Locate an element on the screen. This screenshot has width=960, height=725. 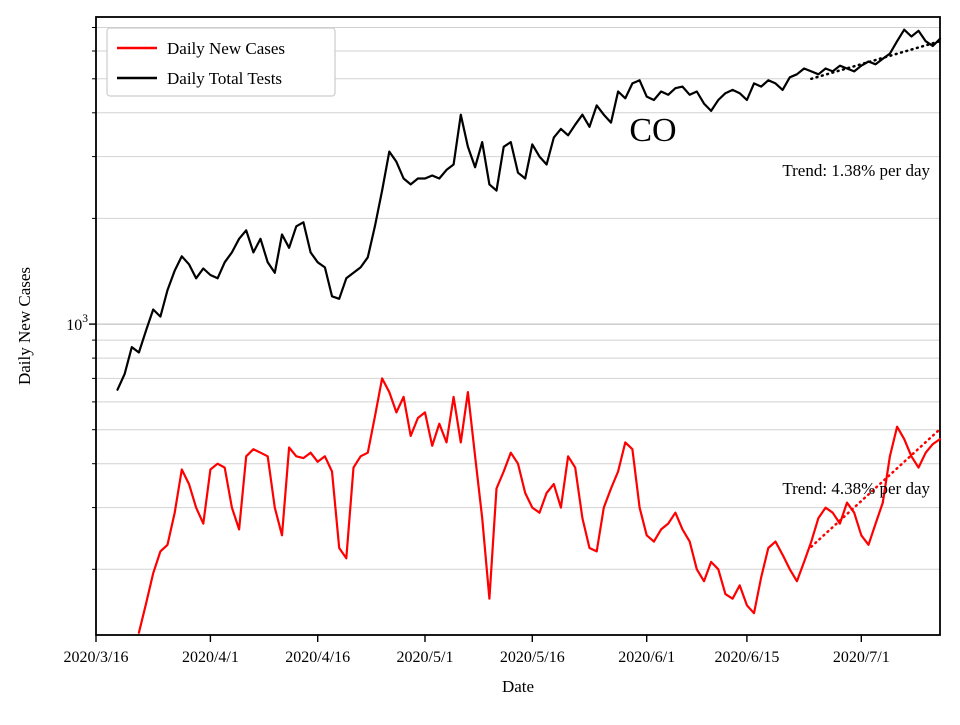
x-tick-label: 2020/4/1 is located at coordinates (210, 657).